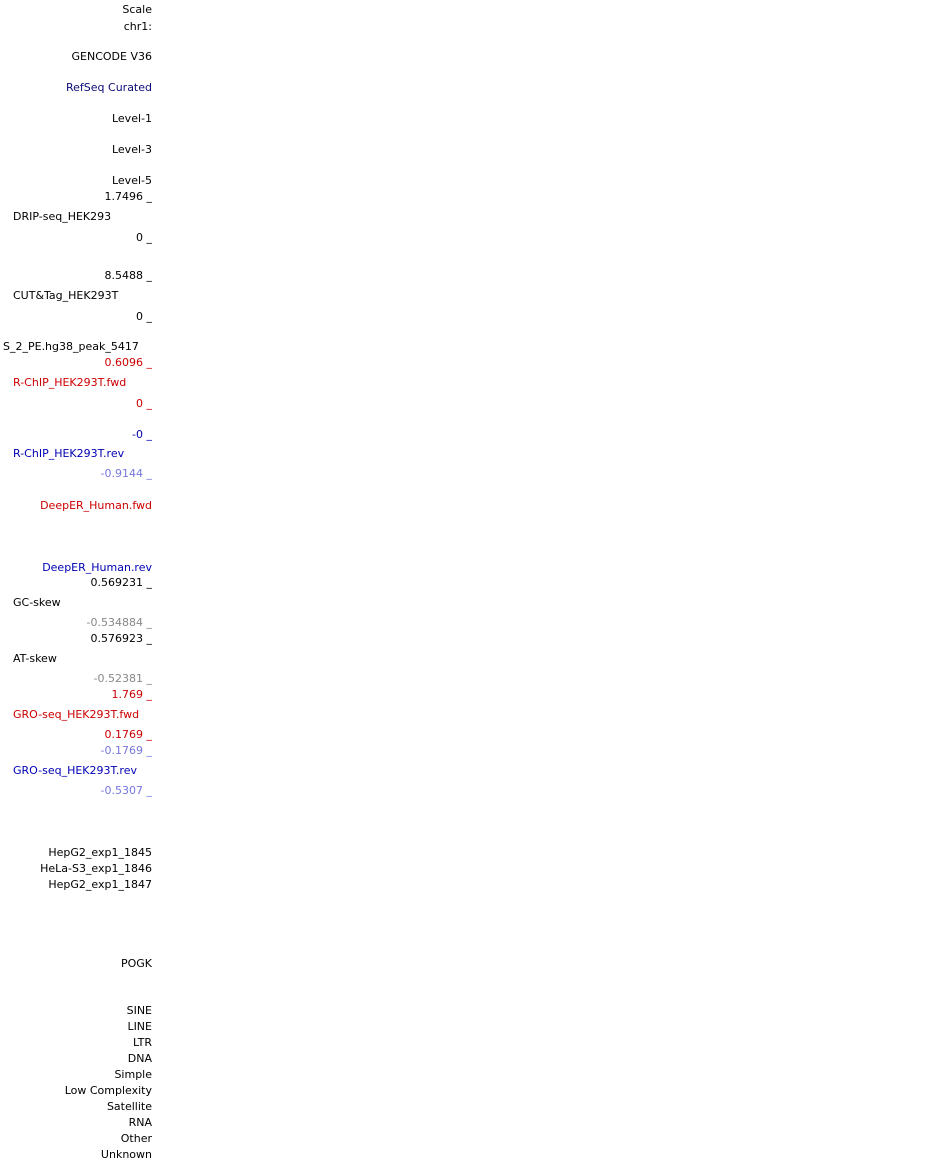 Image resolution: width=950 pixels, height=1164 pixels. Describe the element at coordinates (126, 790) in the screenshot. I see `gro-rev-min-value: -0.5307 _` at that location.